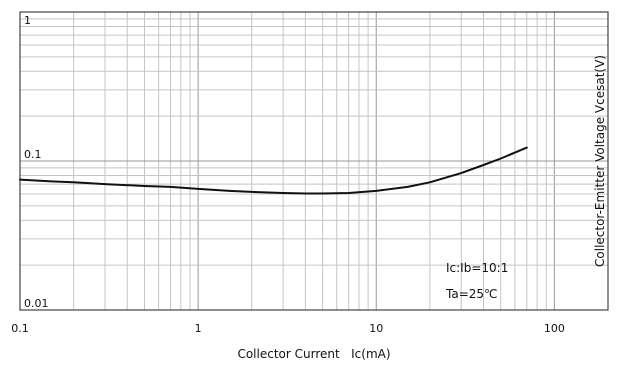 The width and height of the screenshot is (635, 369). What do you see at coordinates (313, 354) in the screenshot?
I see `x-axis-title: Collector Current Ic(mA)` at bounding box center [313, 354].